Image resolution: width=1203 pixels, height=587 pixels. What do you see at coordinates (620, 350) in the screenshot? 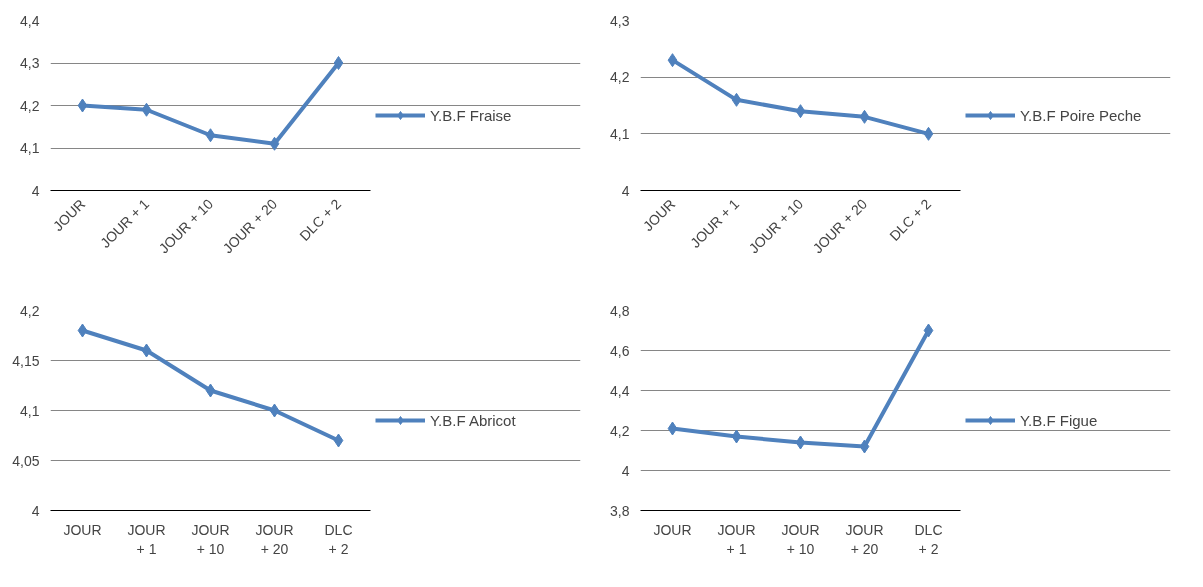
I see `y-tick-label: 4,6` at bounding box center [620, 350].